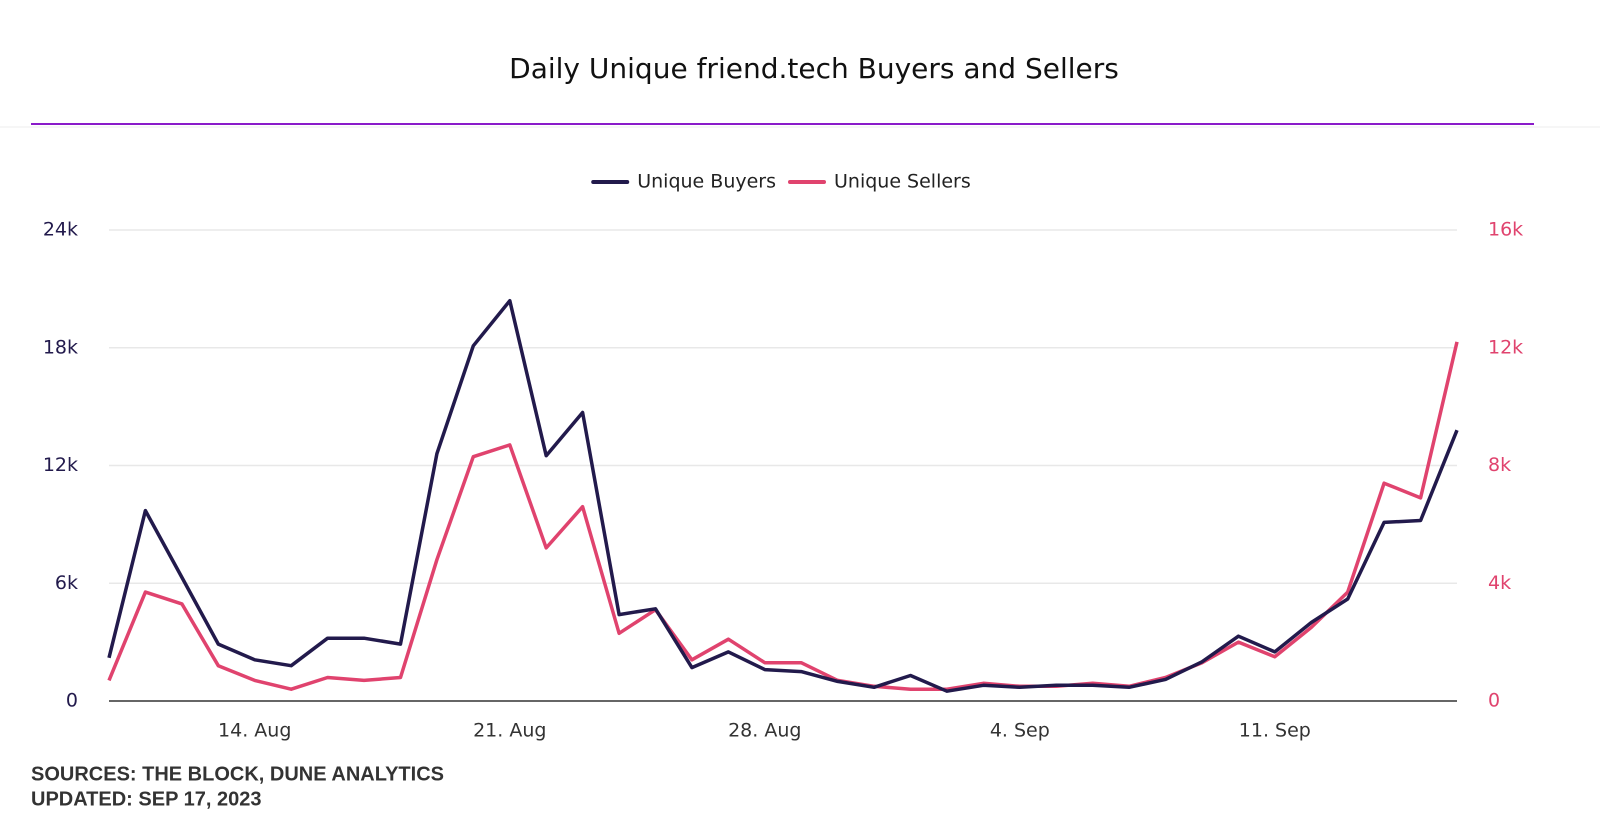  Describe the element at coordinates (1020, 731) in the screenshot. I see `x-tick-label: 4. Sep` at that location.